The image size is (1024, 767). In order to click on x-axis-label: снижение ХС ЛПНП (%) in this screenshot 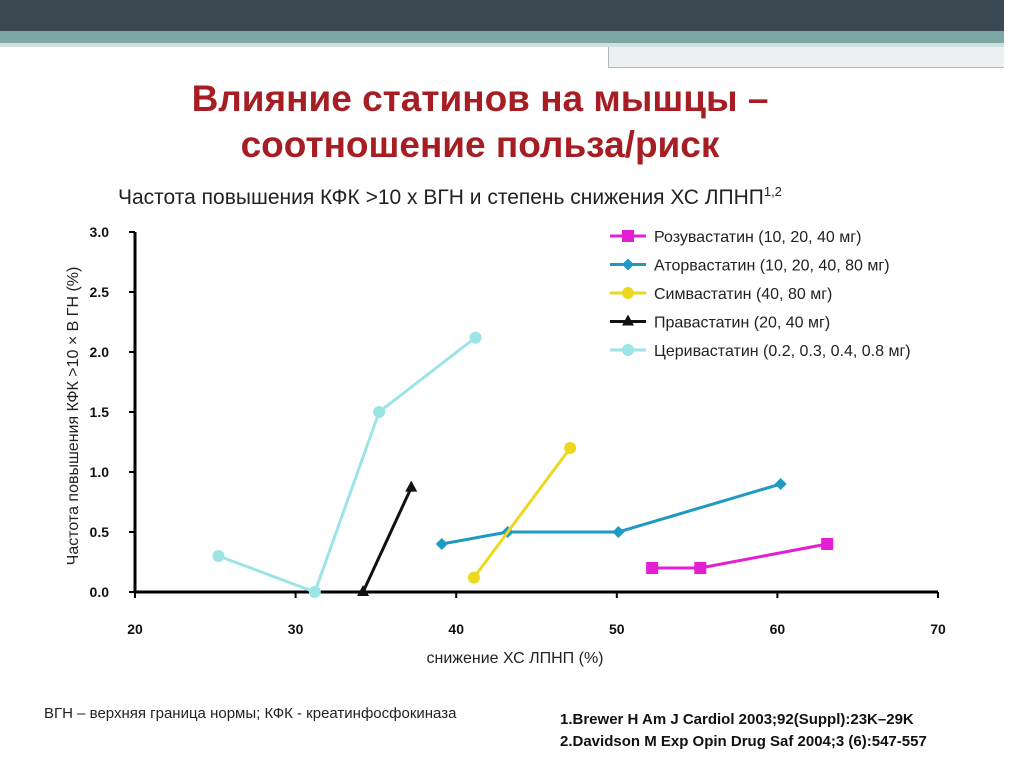, I will do `click(514, 658)`.